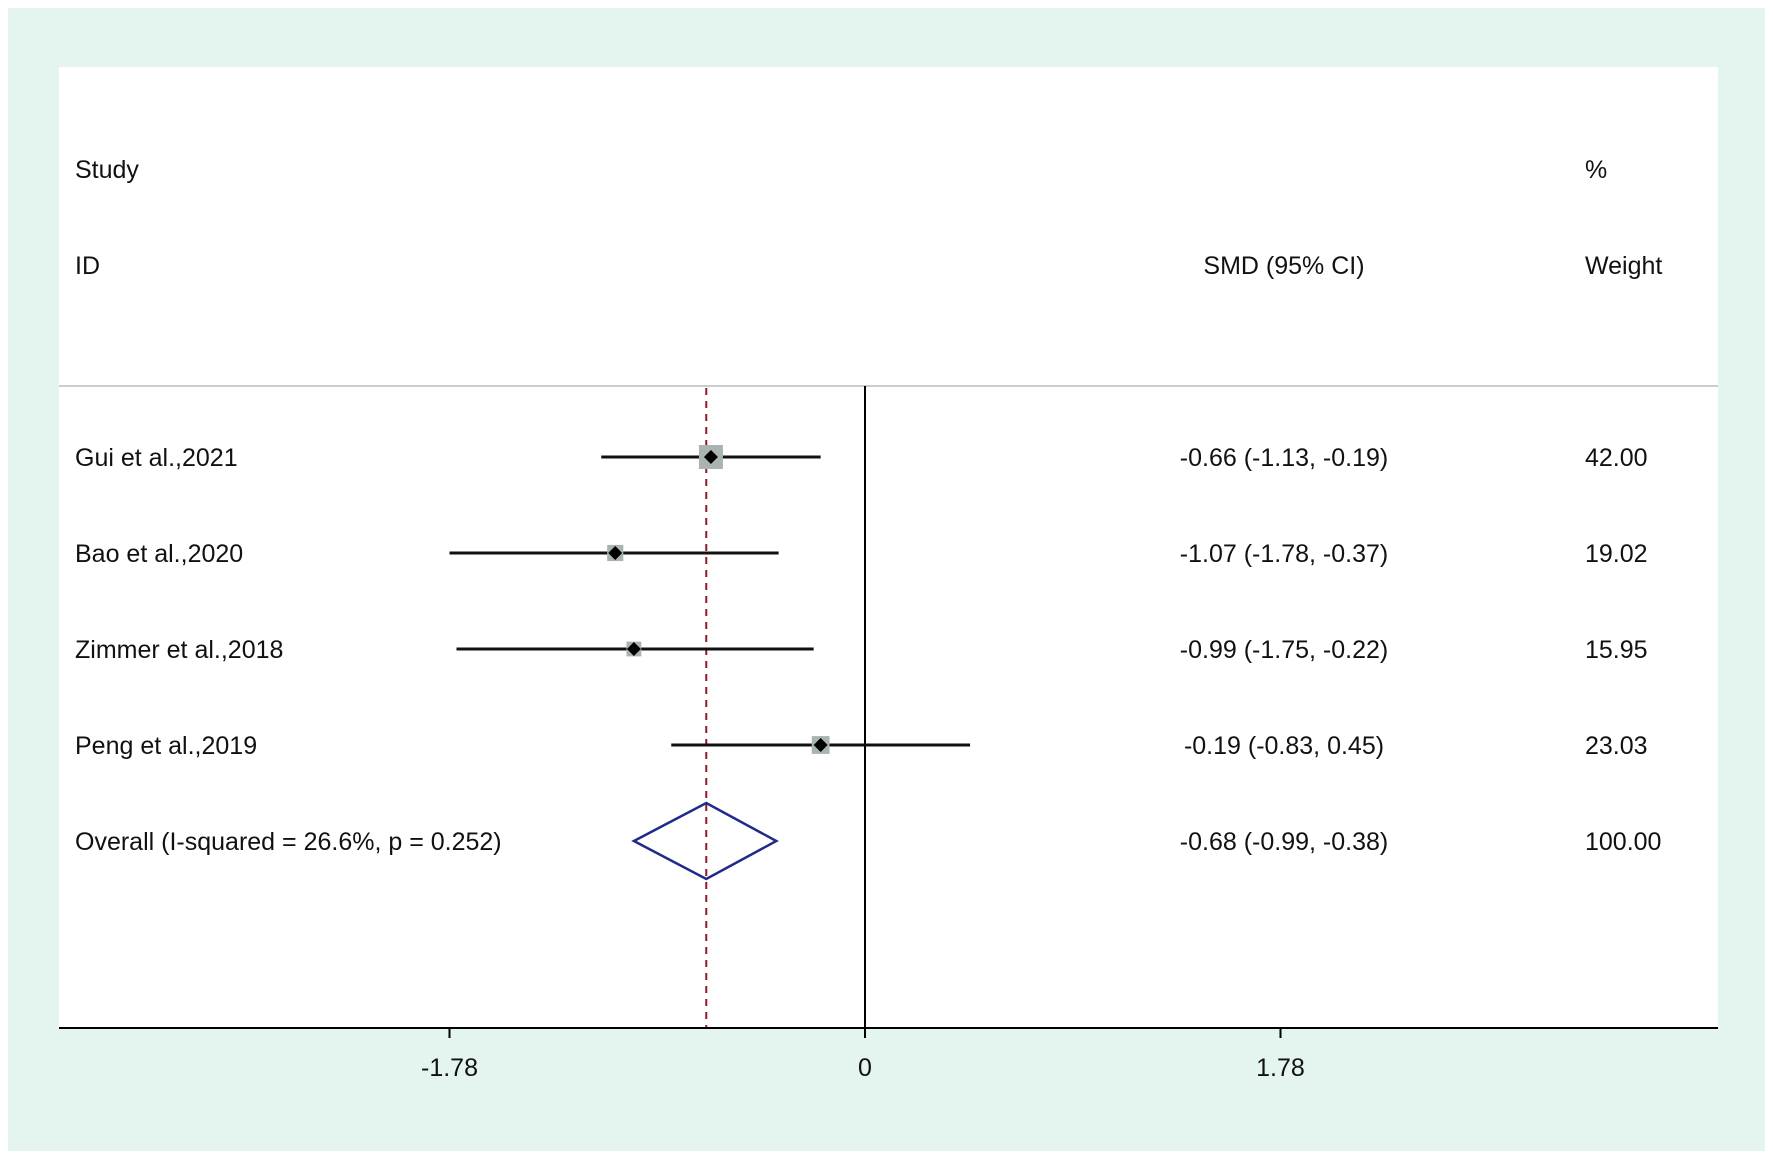 Image resolution: width=1773 pixels, height=1159 pixels. What do you see at coordinates (861, 746) in the screenshot?
I see `study-row: Peng et al.,2019 -0.19 (-0.83, 0.45) 23.03` at bounding box center [861, 746].